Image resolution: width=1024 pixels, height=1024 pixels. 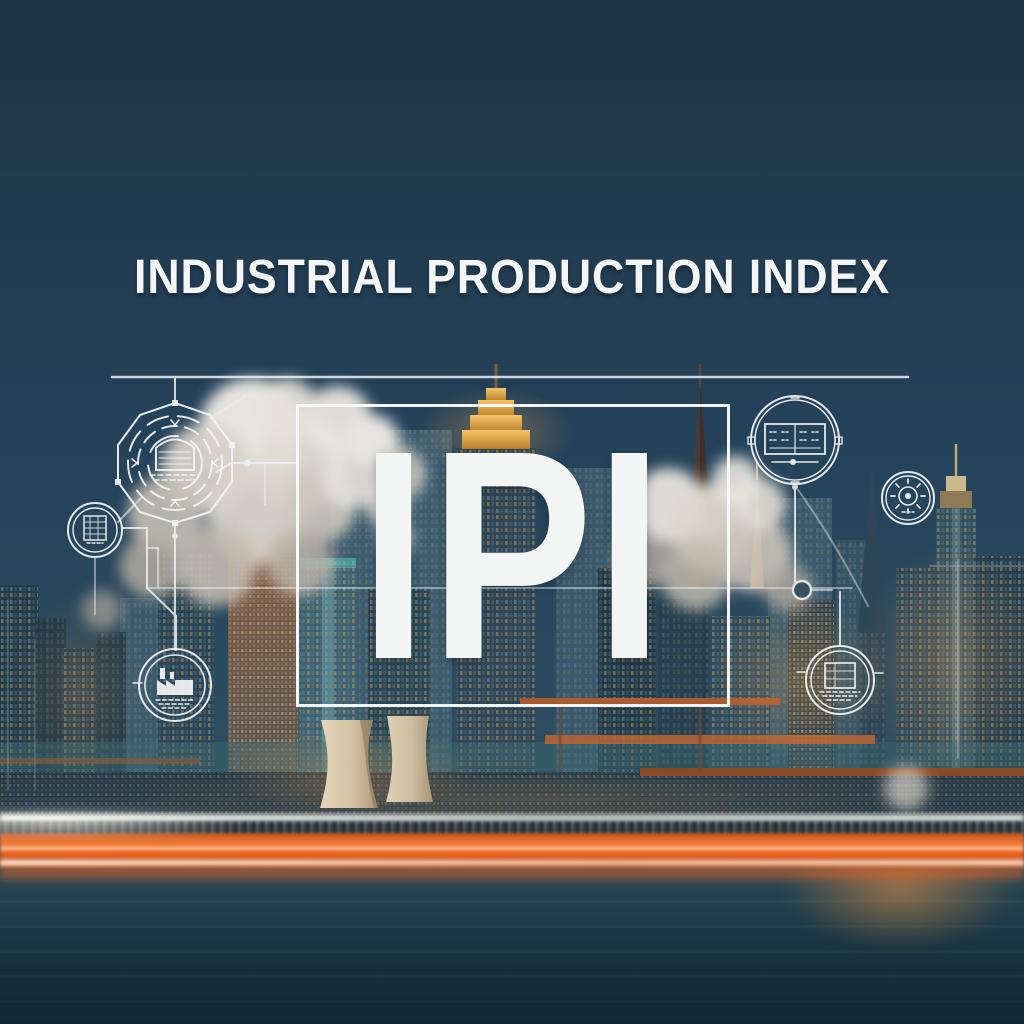 What do you see at coordinates (95, 530) in the screenshot?
I see `building-circle-icon` at bounding box center [95, 530].